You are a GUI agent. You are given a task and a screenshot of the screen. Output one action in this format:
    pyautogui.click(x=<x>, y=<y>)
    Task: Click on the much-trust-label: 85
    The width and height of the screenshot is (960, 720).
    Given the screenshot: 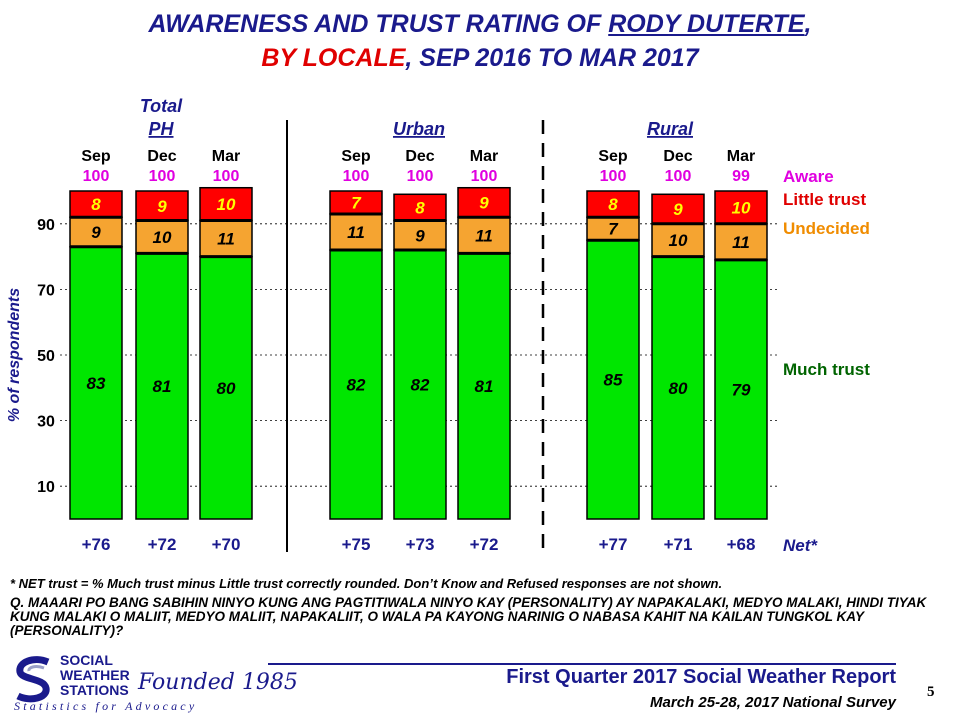 What is the action you would take?
    pyautogui.click(x=613, y=380)
    